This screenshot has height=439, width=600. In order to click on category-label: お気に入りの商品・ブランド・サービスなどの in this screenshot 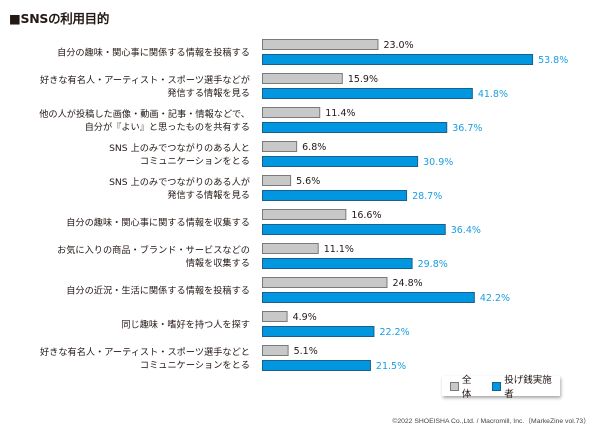, I will do `click(153, 250)`.